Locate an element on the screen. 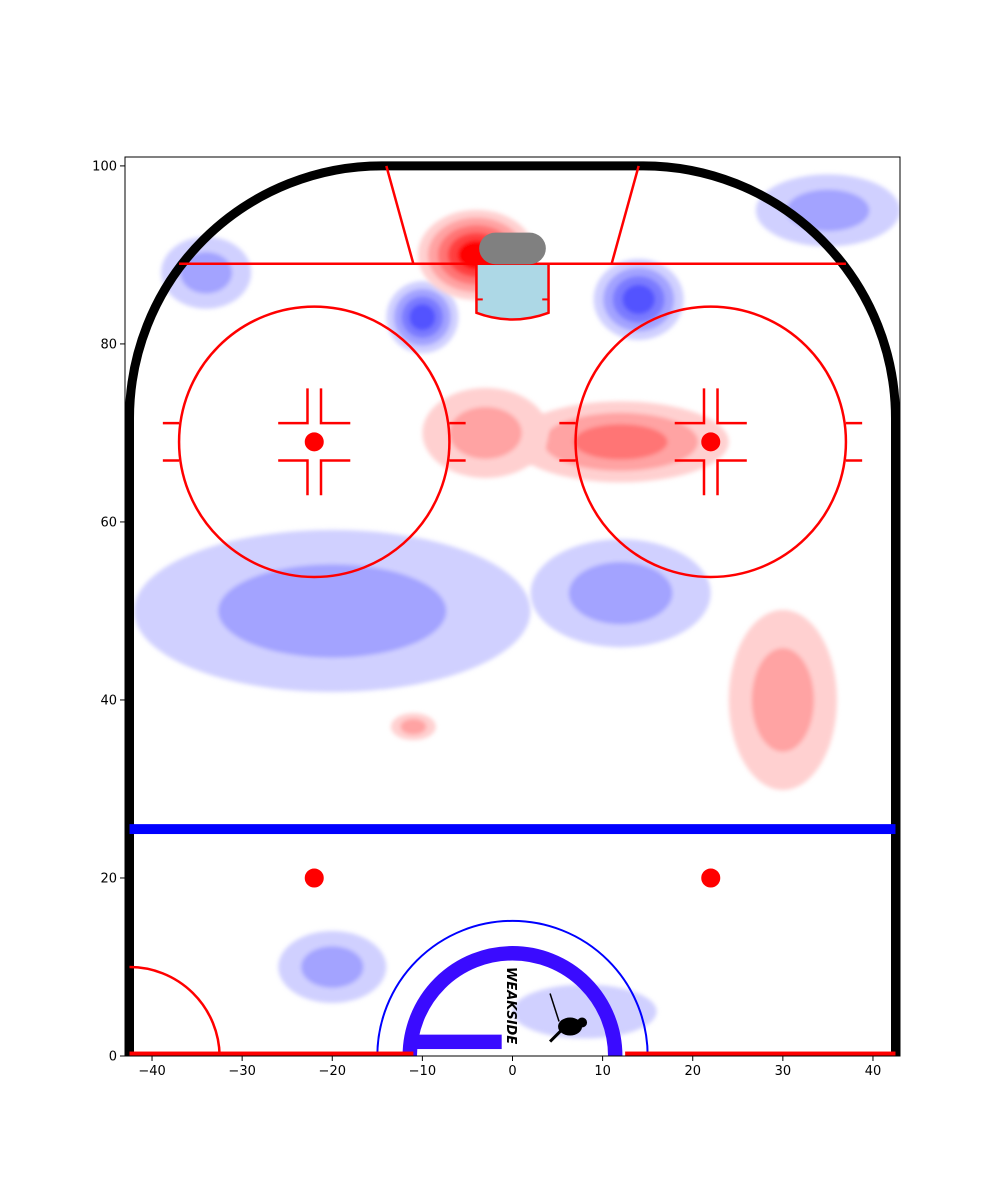 The image size is (1000, 1200). trapezoid-left is located at coordinates (400, 215).